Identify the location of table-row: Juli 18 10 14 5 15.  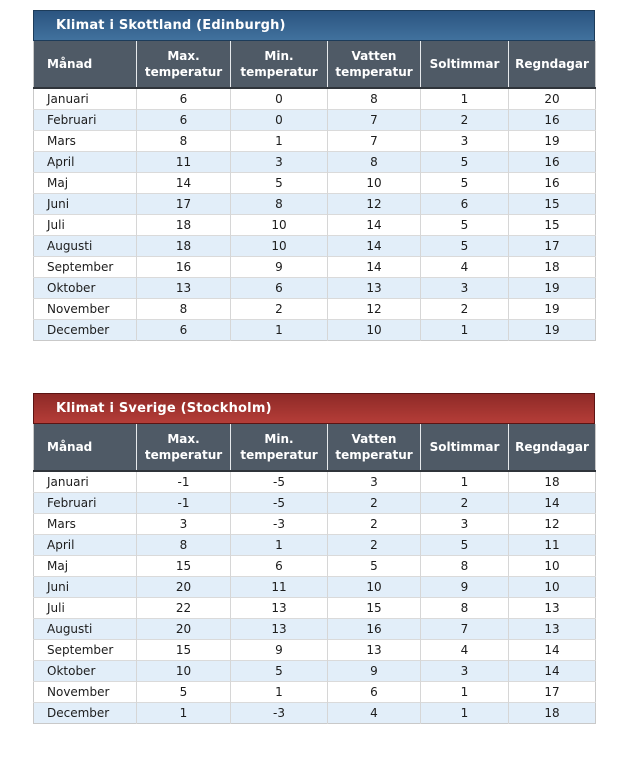
(314, 225).